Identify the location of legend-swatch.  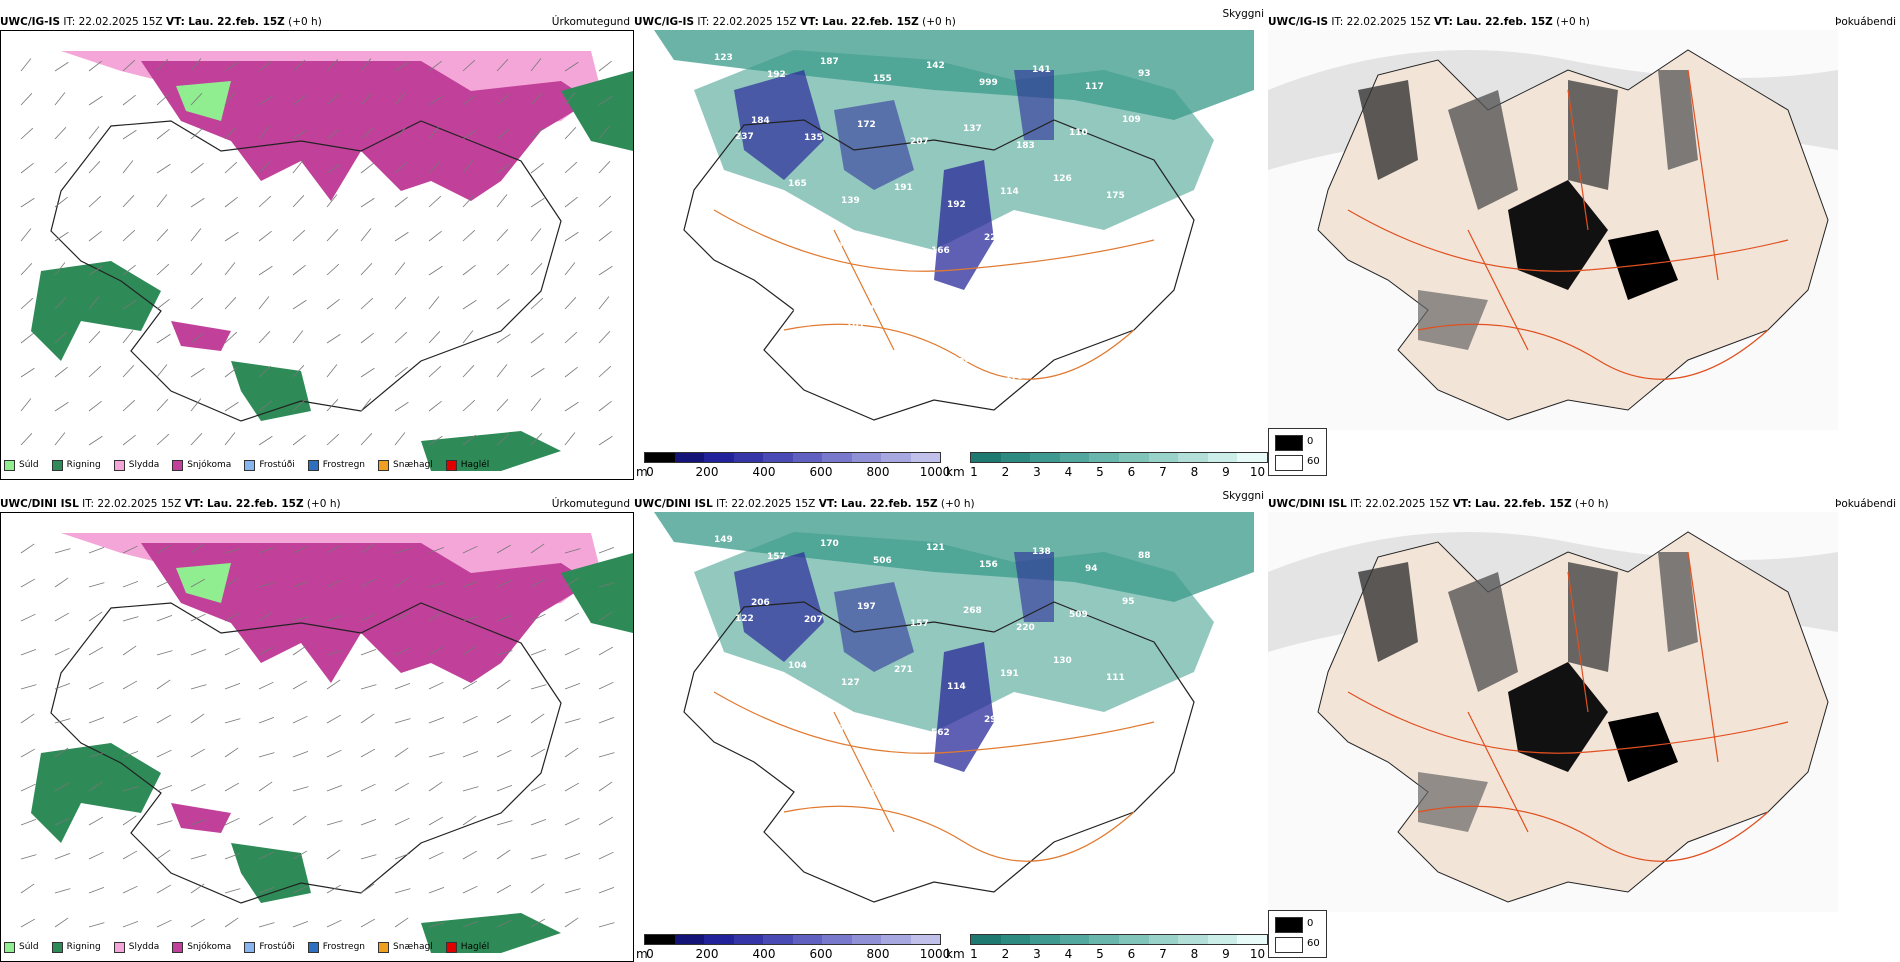
(9, 947).